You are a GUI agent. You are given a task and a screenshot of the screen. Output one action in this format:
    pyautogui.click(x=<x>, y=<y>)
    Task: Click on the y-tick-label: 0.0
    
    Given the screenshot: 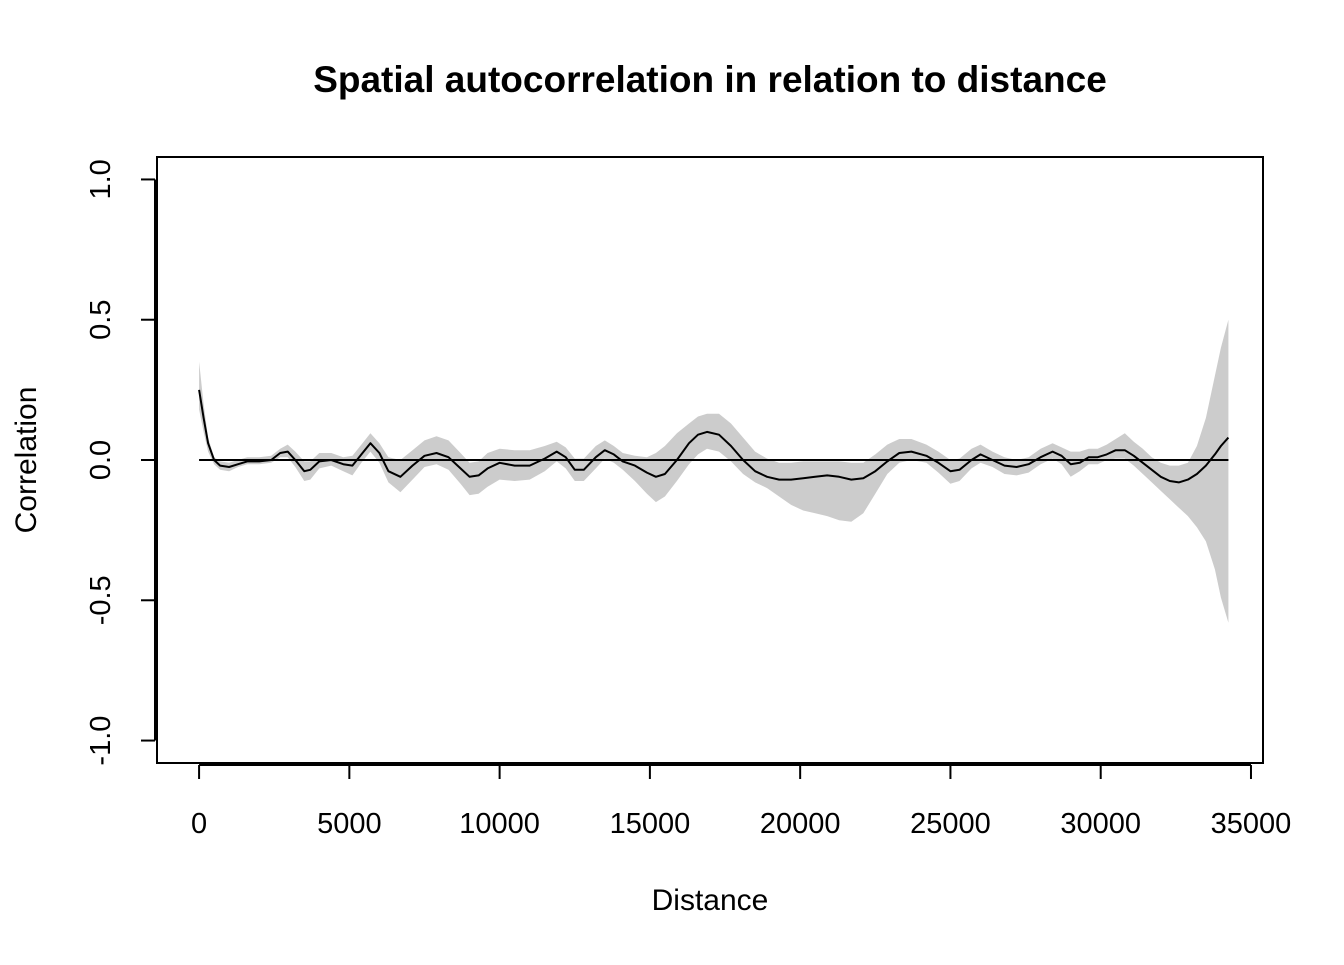 What is the action you would take?
    pyautogui.click(x=101, y=460)
    